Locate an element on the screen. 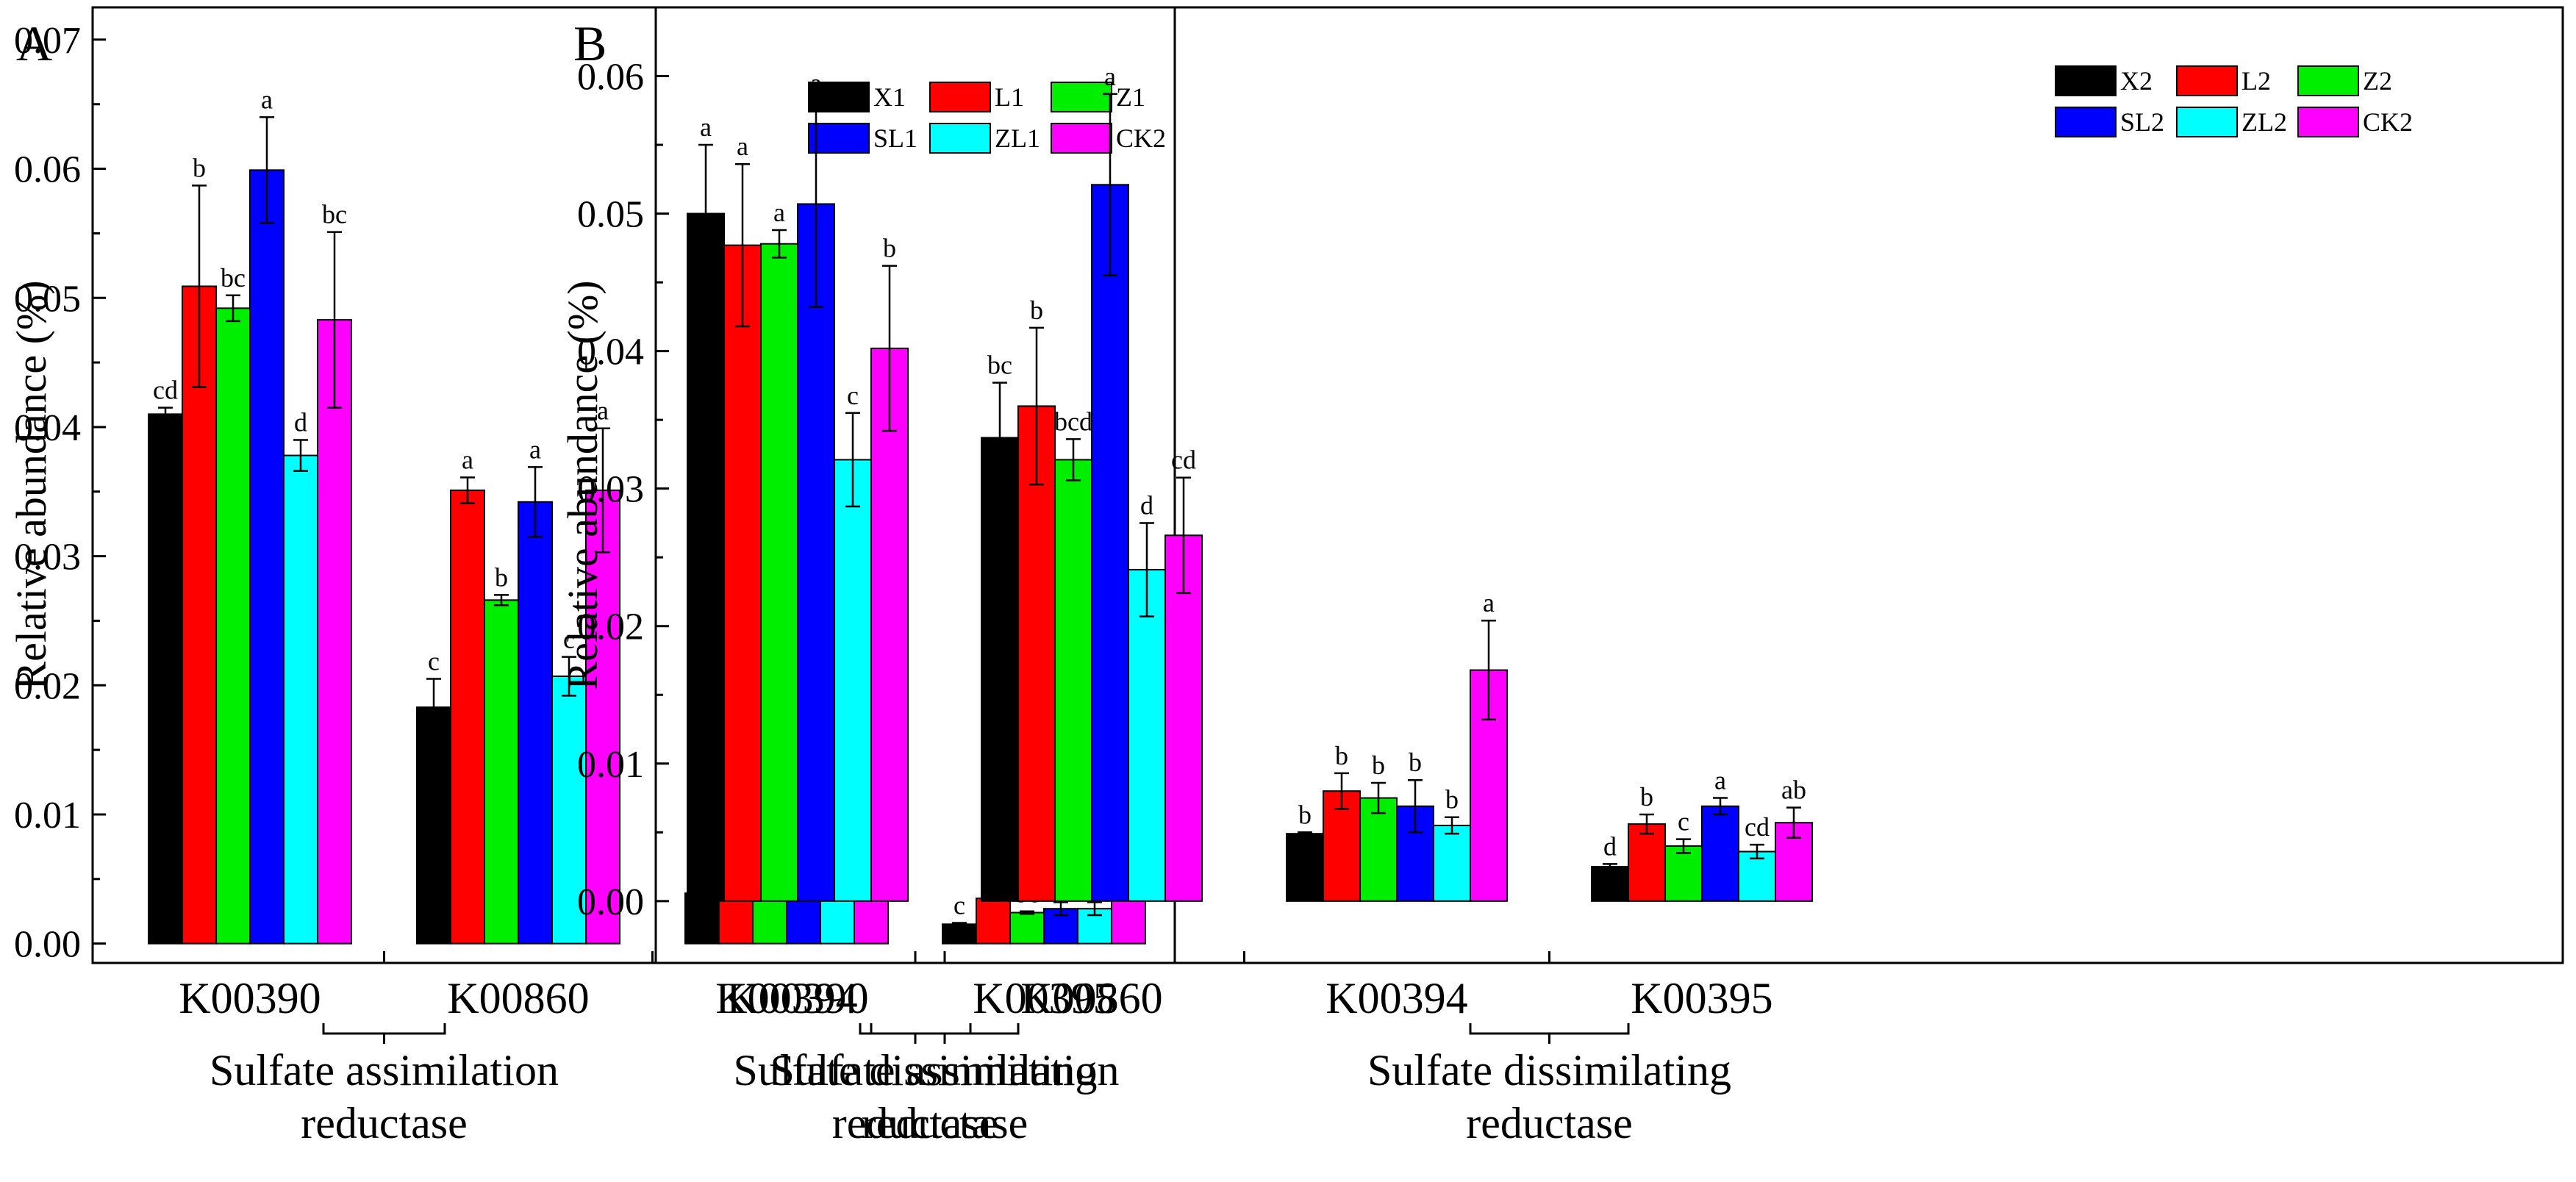  significance-letter: cd is located at coordinates (1183, 460).